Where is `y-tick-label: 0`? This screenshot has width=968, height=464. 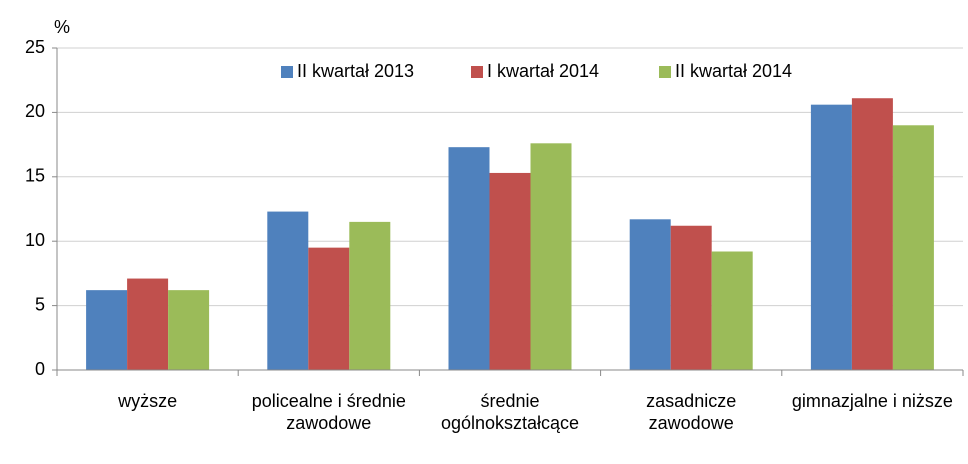
y-tick-label: 0 is located at coordinates (40, 369).